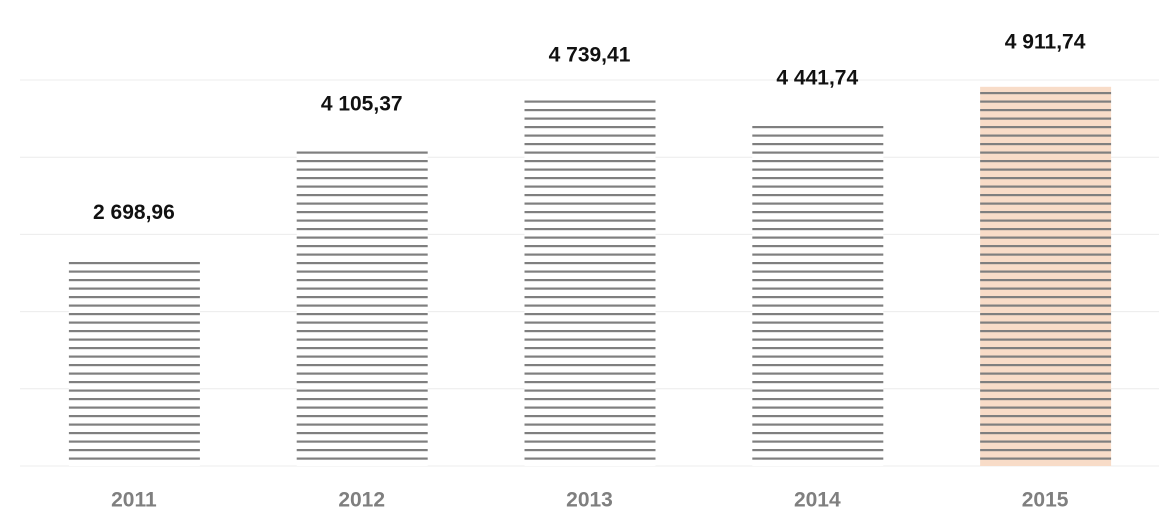 This screenshot has height=513, width=1159. What do you see at coordinates (362, 104) in the screenshot?
I see `value-label: 4 105,37` at bounding box center [362, 104].